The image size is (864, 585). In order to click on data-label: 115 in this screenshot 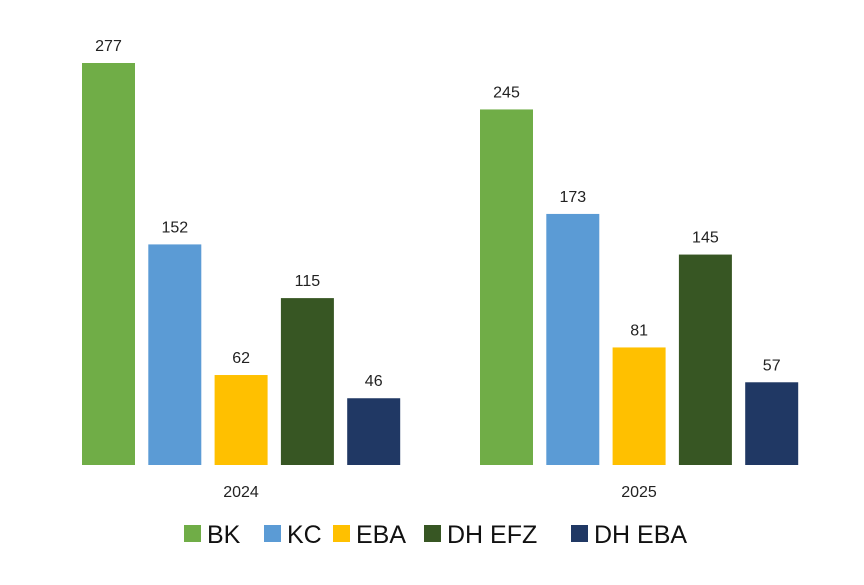, I will do `click(308, 281)`.